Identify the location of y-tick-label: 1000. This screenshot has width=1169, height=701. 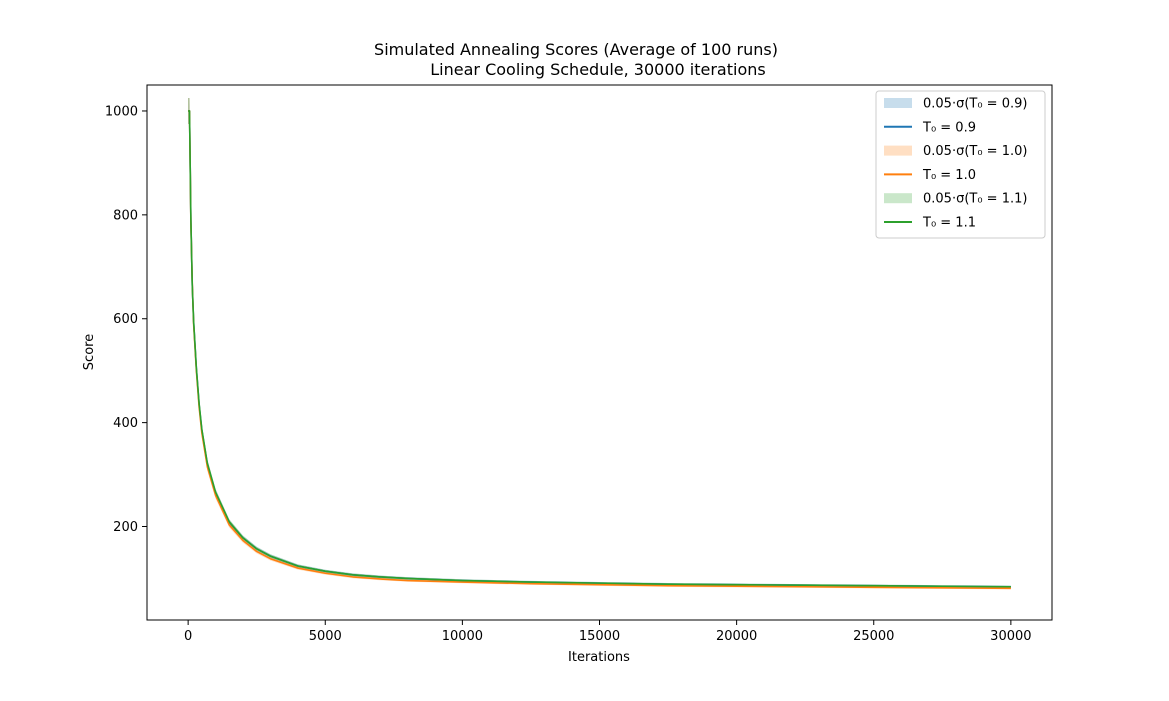
(121, 111).